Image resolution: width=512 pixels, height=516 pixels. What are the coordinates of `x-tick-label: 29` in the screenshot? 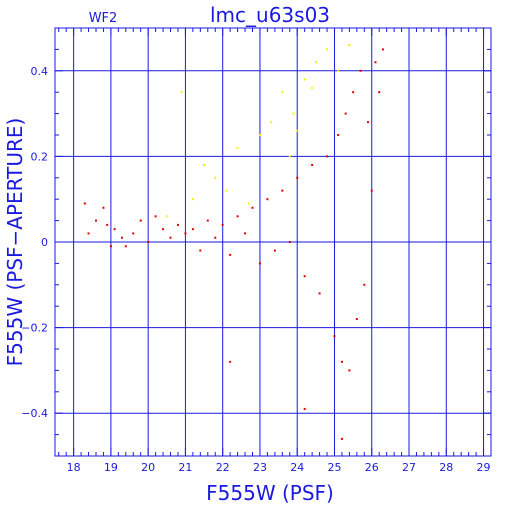 It's located at (484, 467).